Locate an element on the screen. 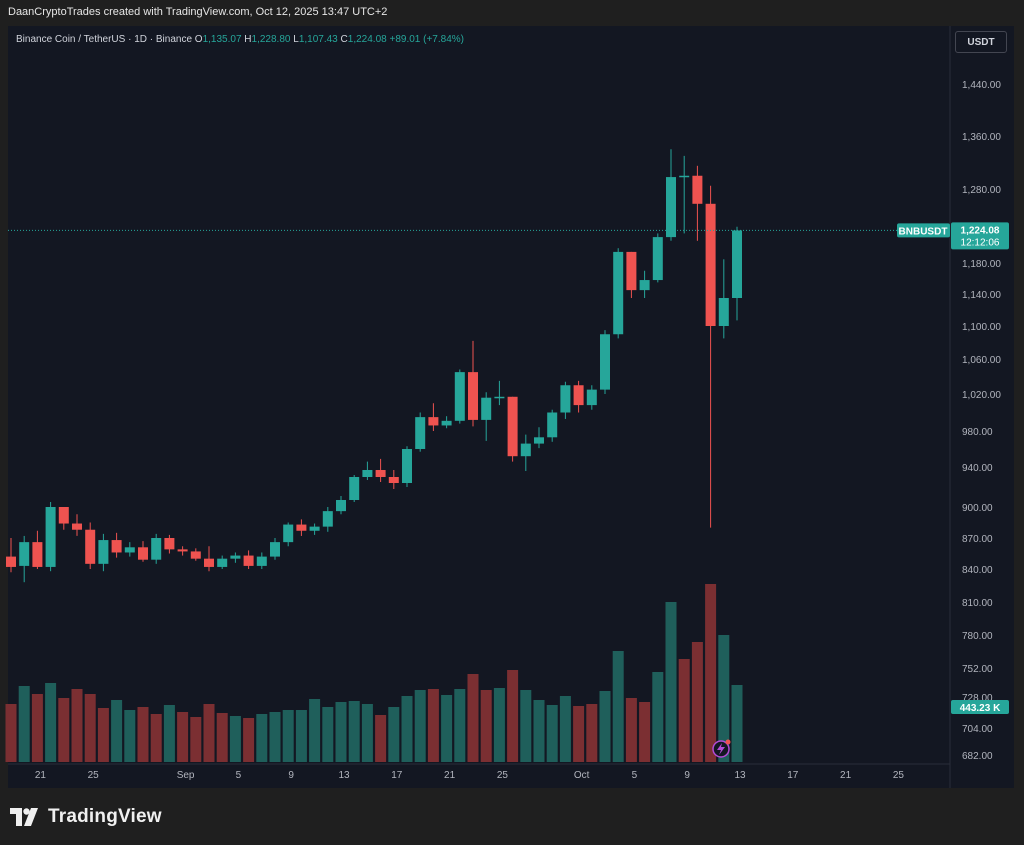 This screenshot has height=845, width=1024. open-value: 1,135.07 is located at coordinates (222, 39).